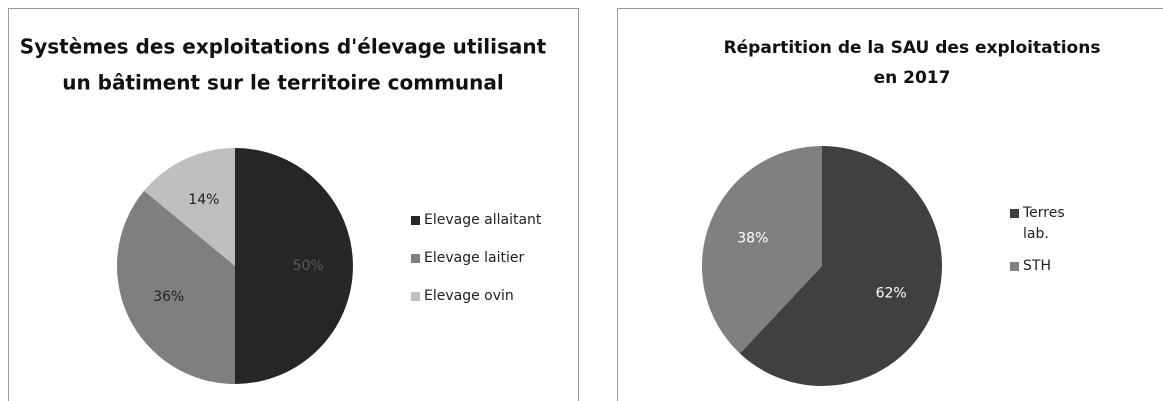  I want to click on slice-label: 50%, so click(308, 266).